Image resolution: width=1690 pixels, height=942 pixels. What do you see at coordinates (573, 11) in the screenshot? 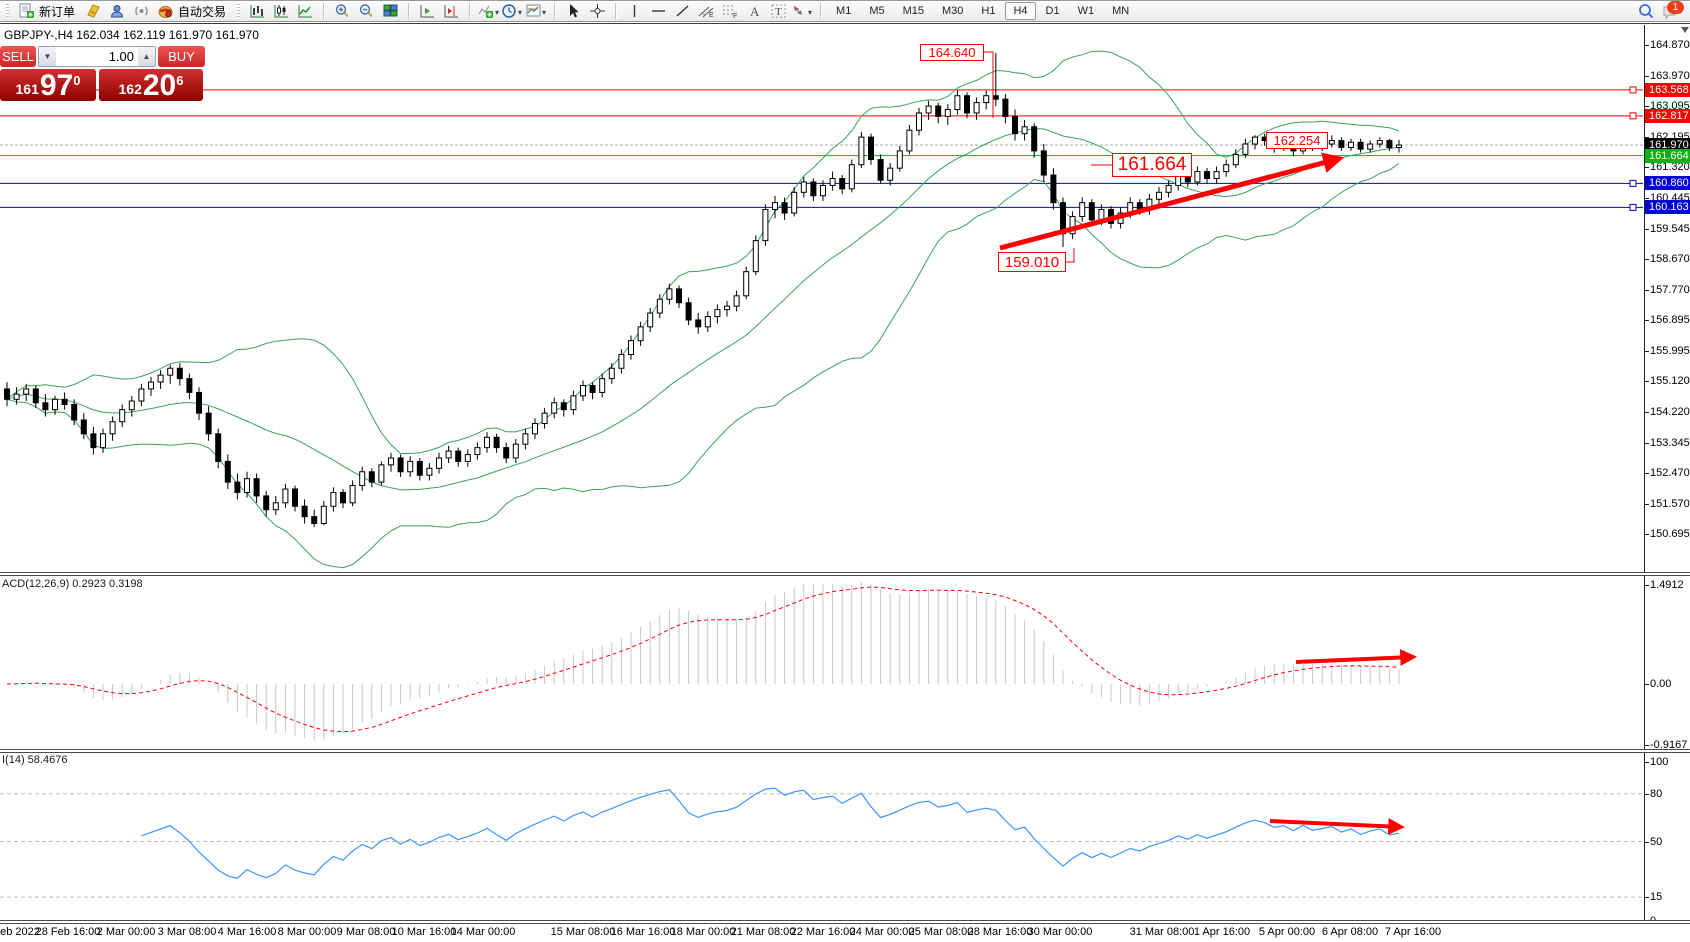
I see `cursor-icon` at bounding box center [573, 11].